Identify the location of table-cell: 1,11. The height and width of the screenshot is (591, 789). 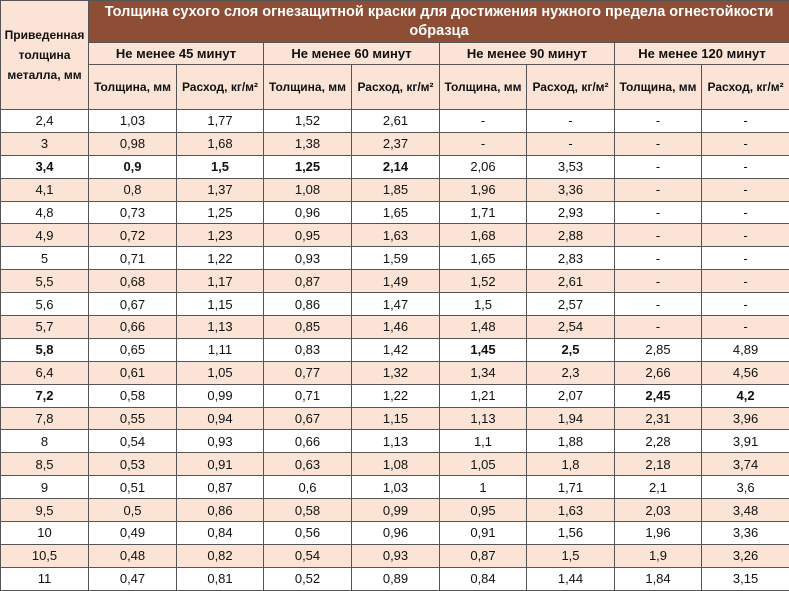
(220, 349).